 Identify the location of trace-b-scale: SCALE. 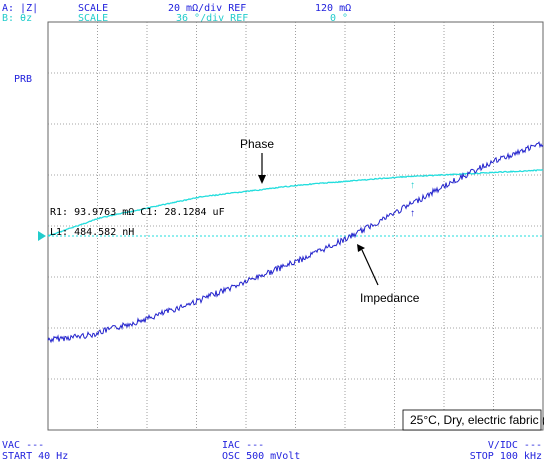
(93, 18).